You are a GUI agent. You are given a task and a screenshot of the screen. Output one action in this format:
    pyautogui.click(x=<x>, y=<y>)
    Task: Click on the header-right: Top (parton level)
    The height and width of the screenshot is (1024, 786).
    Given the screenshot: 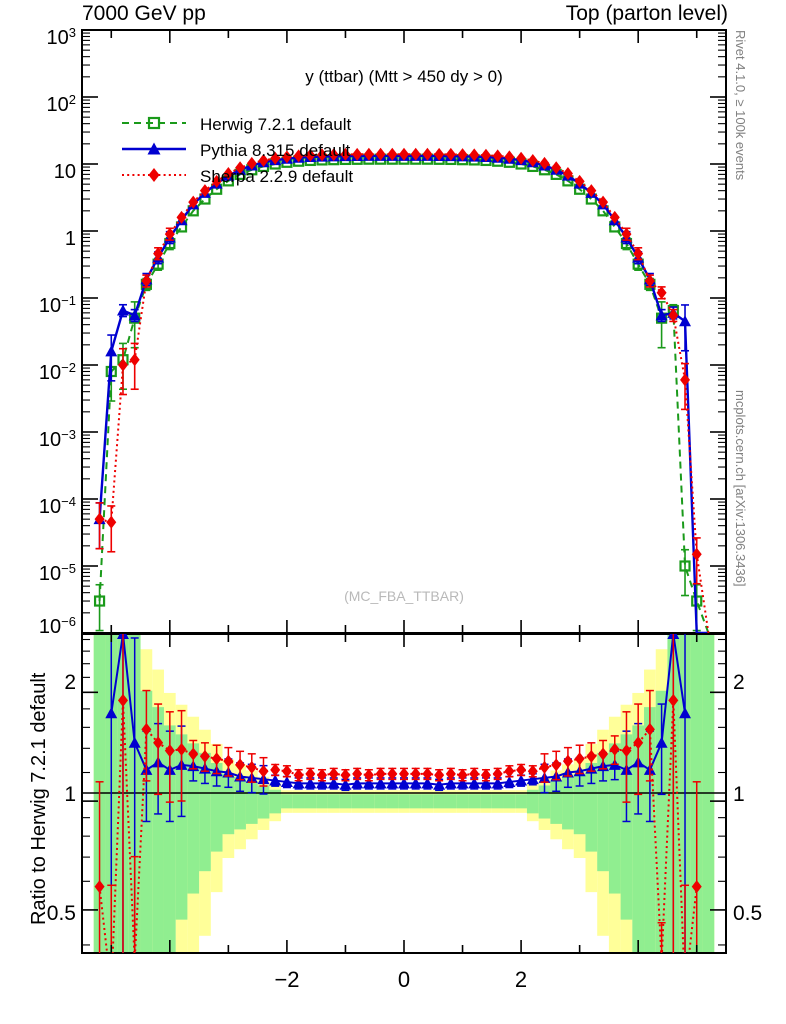 What is the action you would take?
    pyautogui.click(x=646, y=13)
    